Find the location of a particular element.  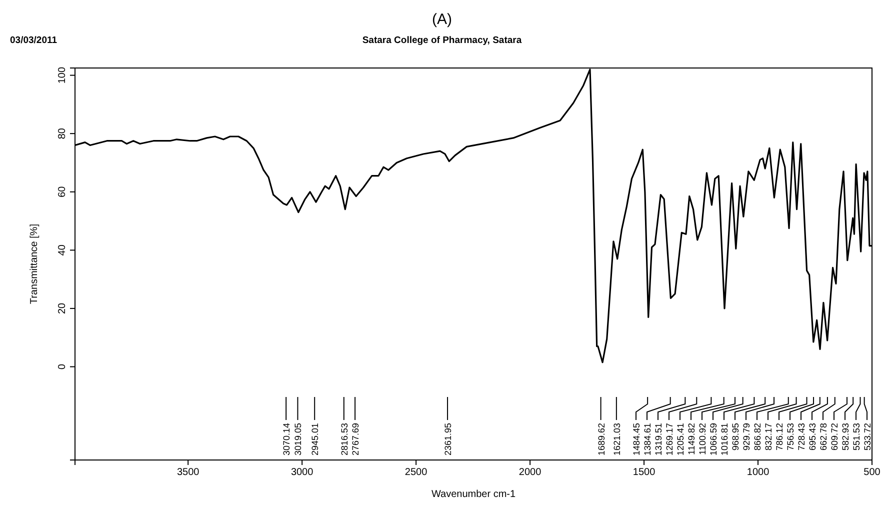

annotation: 786.12 is located at coordinates (779, 437).